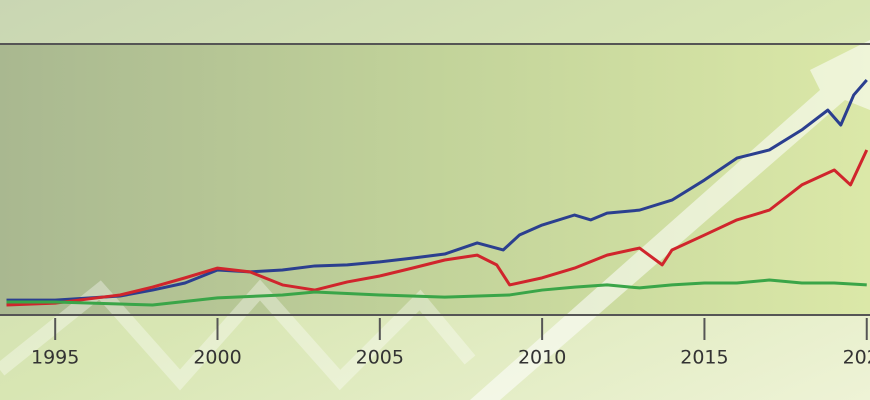 The height and width of the screenshot is (400, 870). I want to click on series-line, so click(436, 292).